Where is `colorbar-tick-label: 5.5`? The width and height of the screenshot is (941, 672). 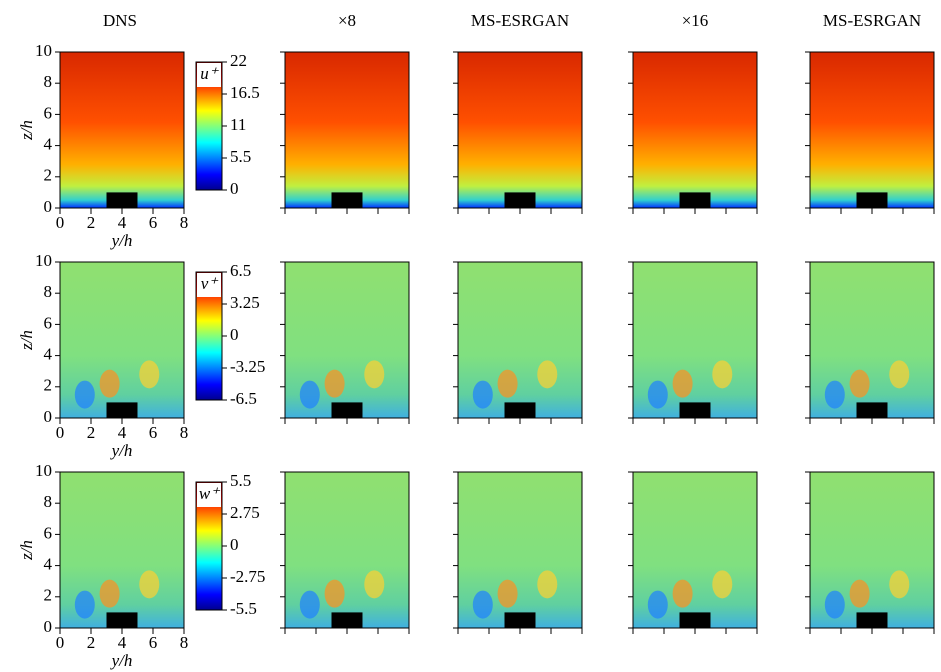
colorbar-tick-label: 5.5 is located at coordinates (240, 156).